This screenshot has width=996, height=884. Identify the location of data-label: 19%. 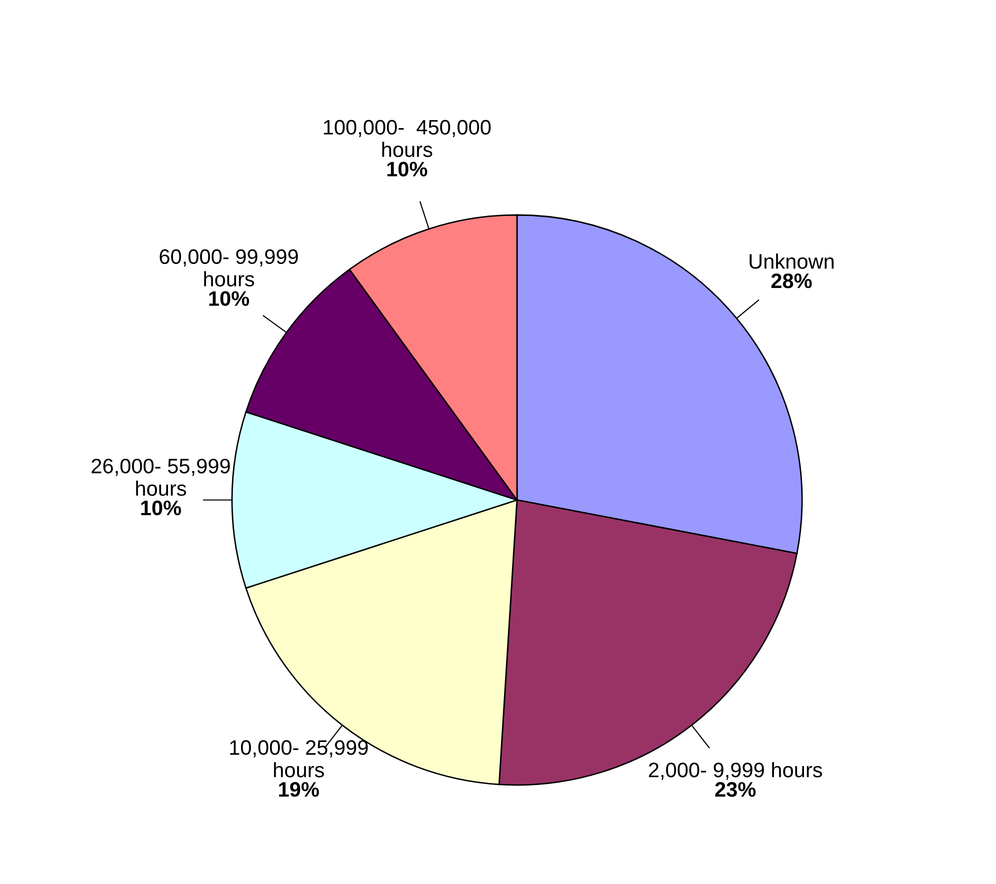
(299, 789).